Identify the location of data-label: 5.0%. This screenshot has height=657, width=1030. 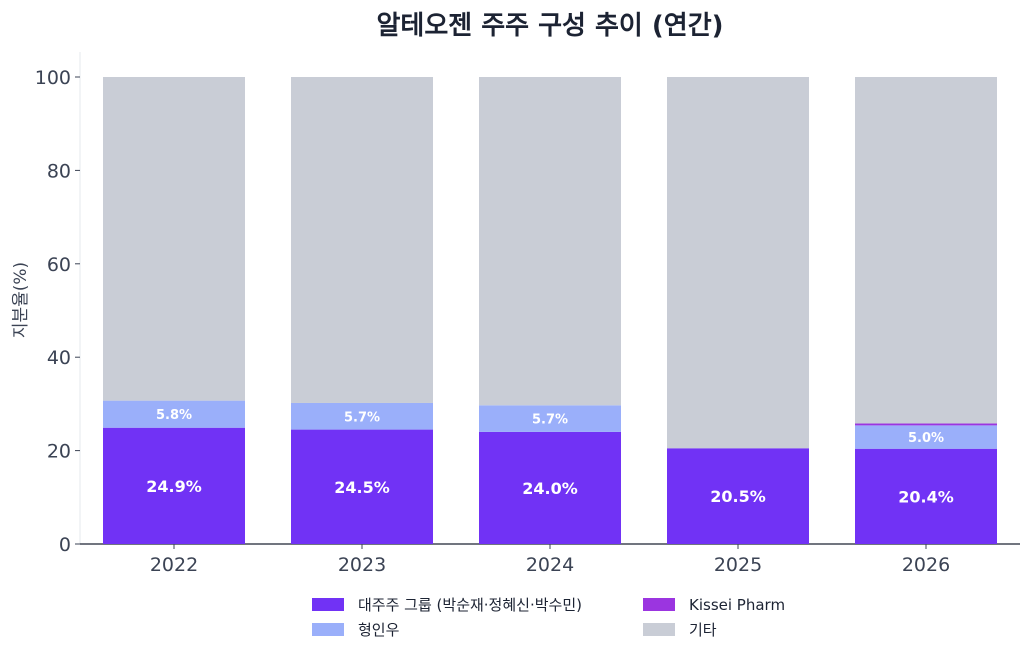
(926, 438).